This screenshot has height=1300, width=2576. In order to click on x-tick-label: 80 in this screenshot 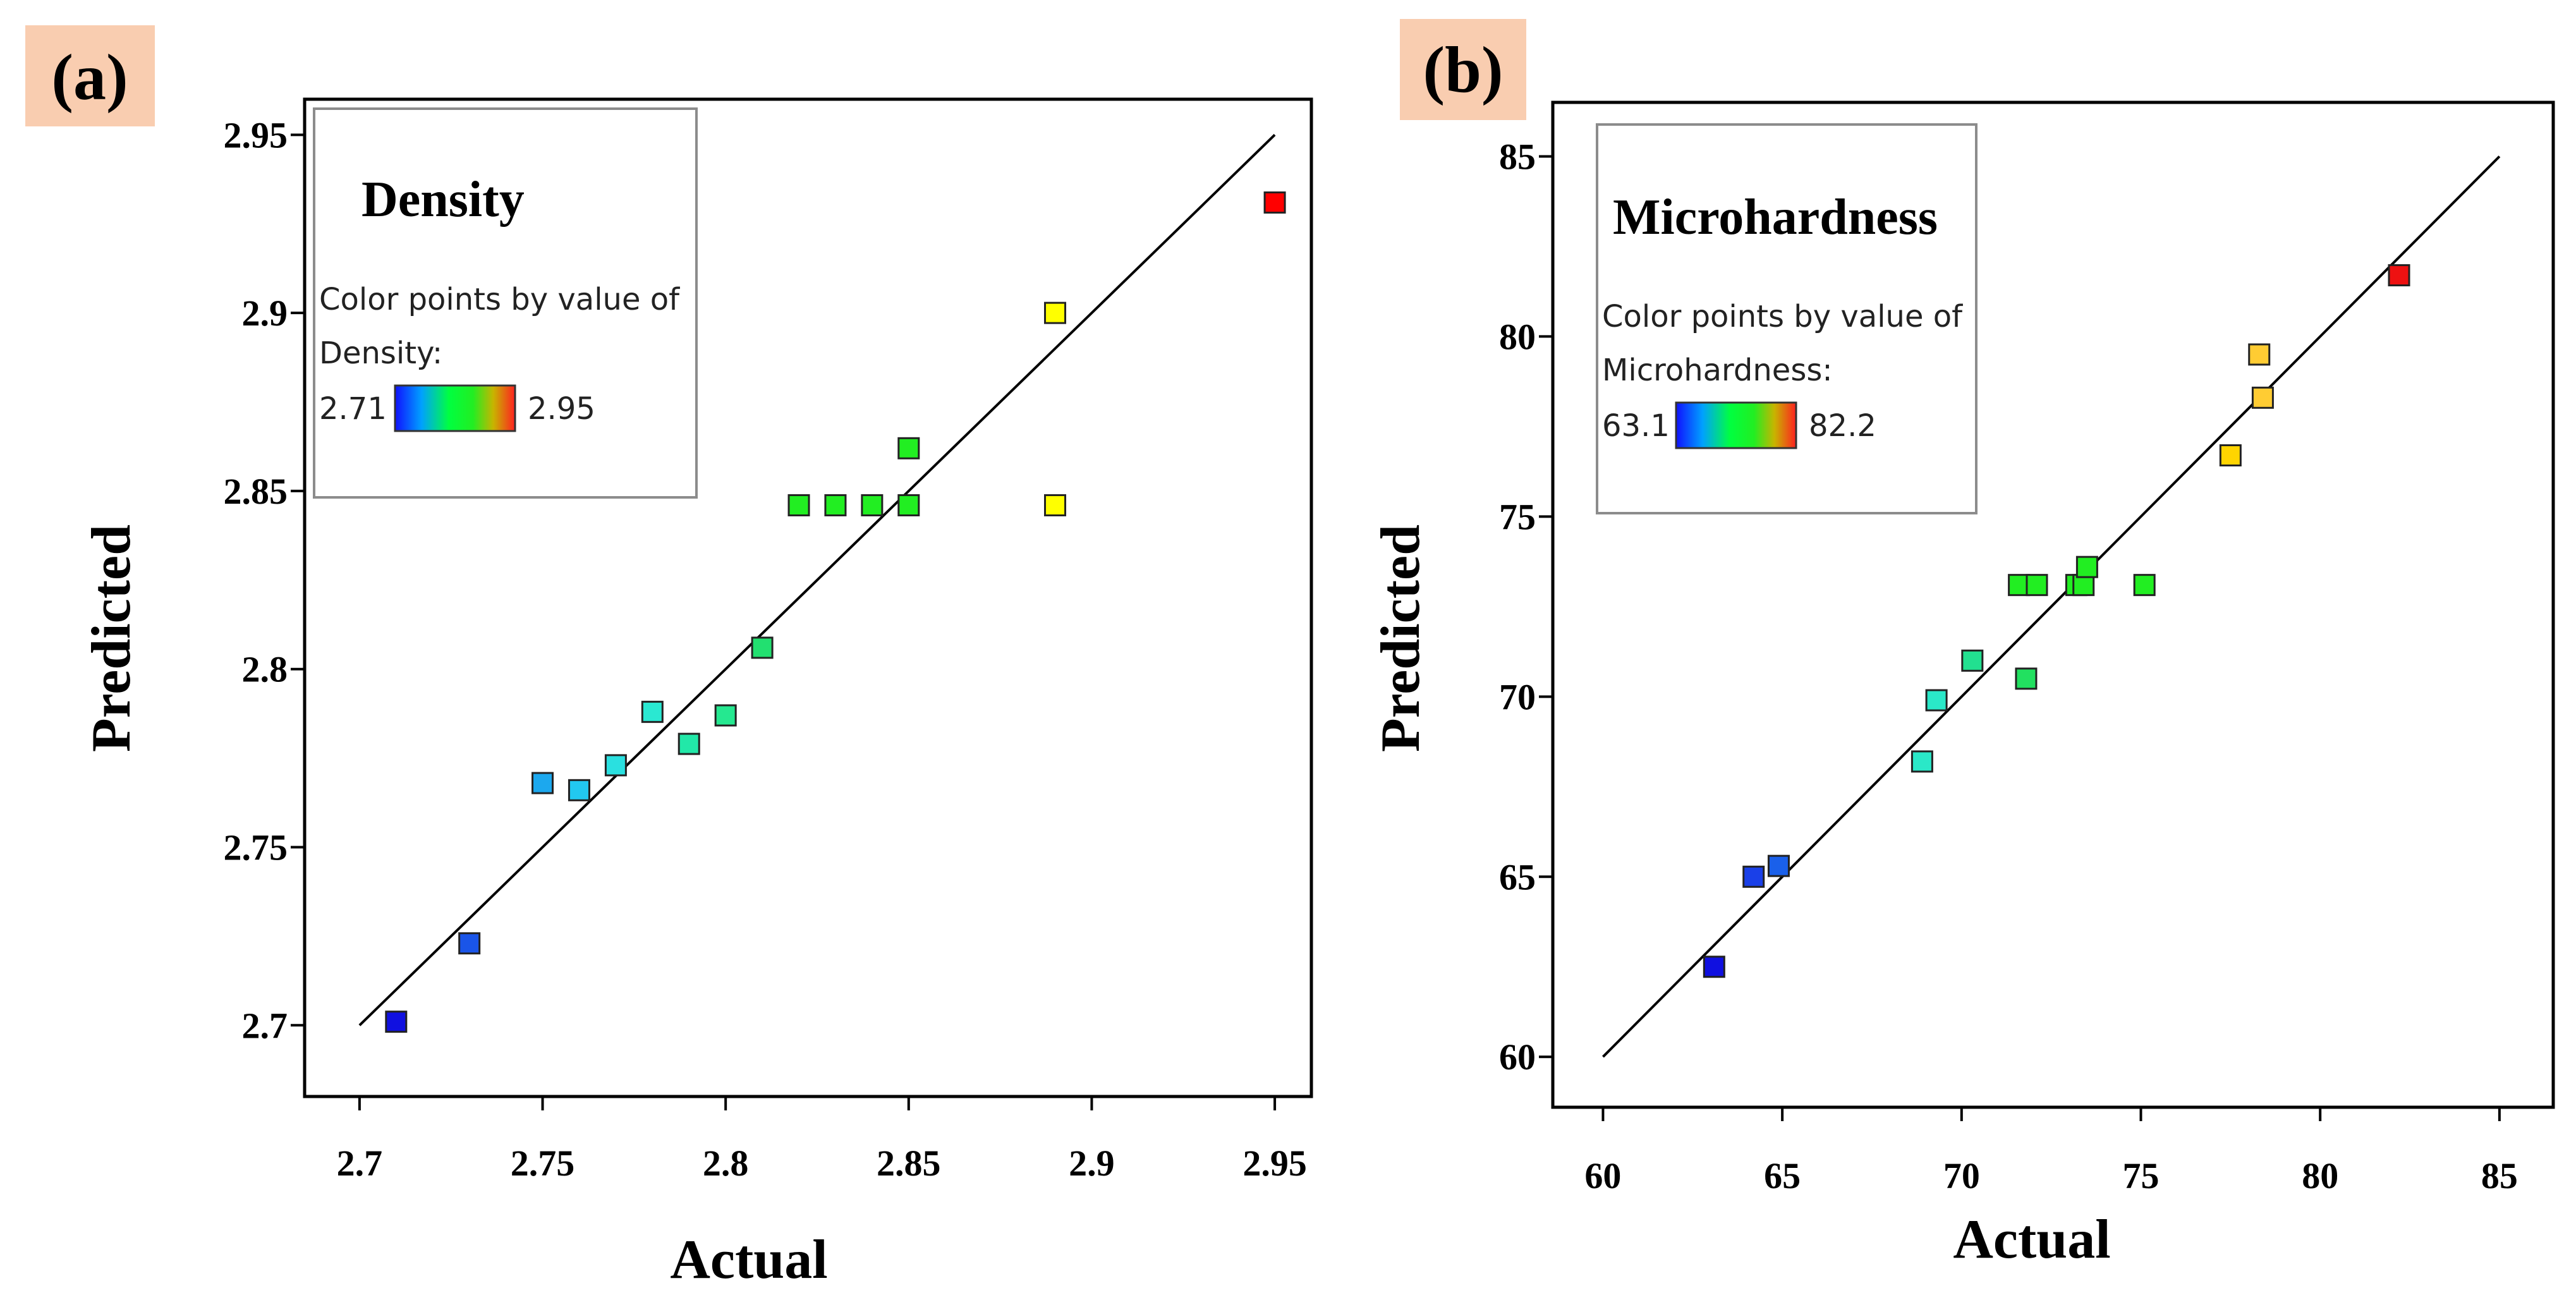, I will do `click(2320, 1175)`.